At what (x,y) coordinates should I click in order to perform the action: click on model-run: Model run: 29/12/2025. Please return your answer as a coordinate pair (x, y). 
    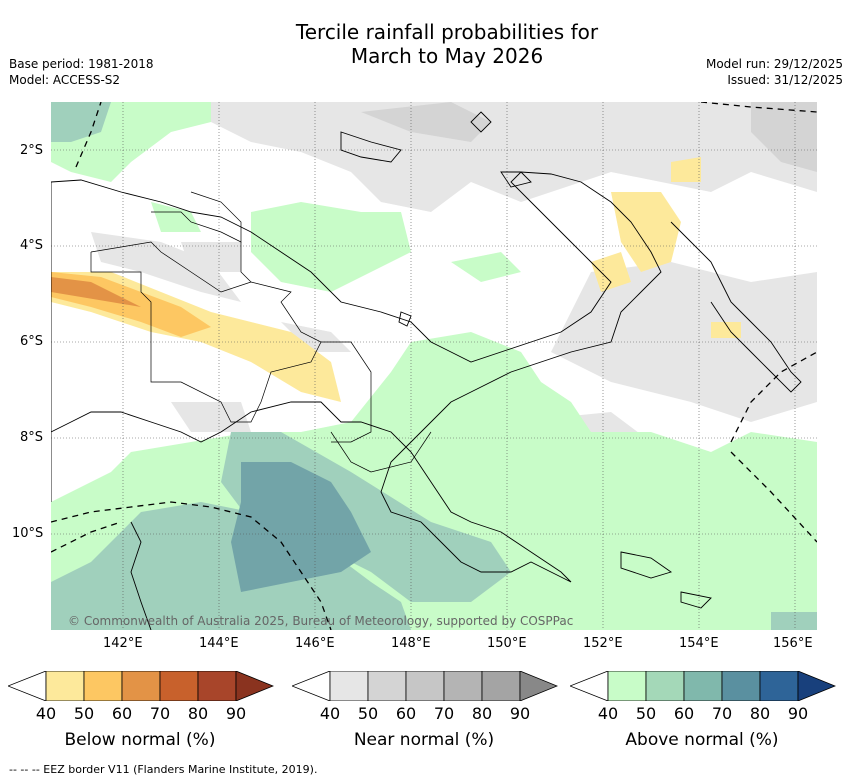
    Looking at the image, I should click on (774, 64).